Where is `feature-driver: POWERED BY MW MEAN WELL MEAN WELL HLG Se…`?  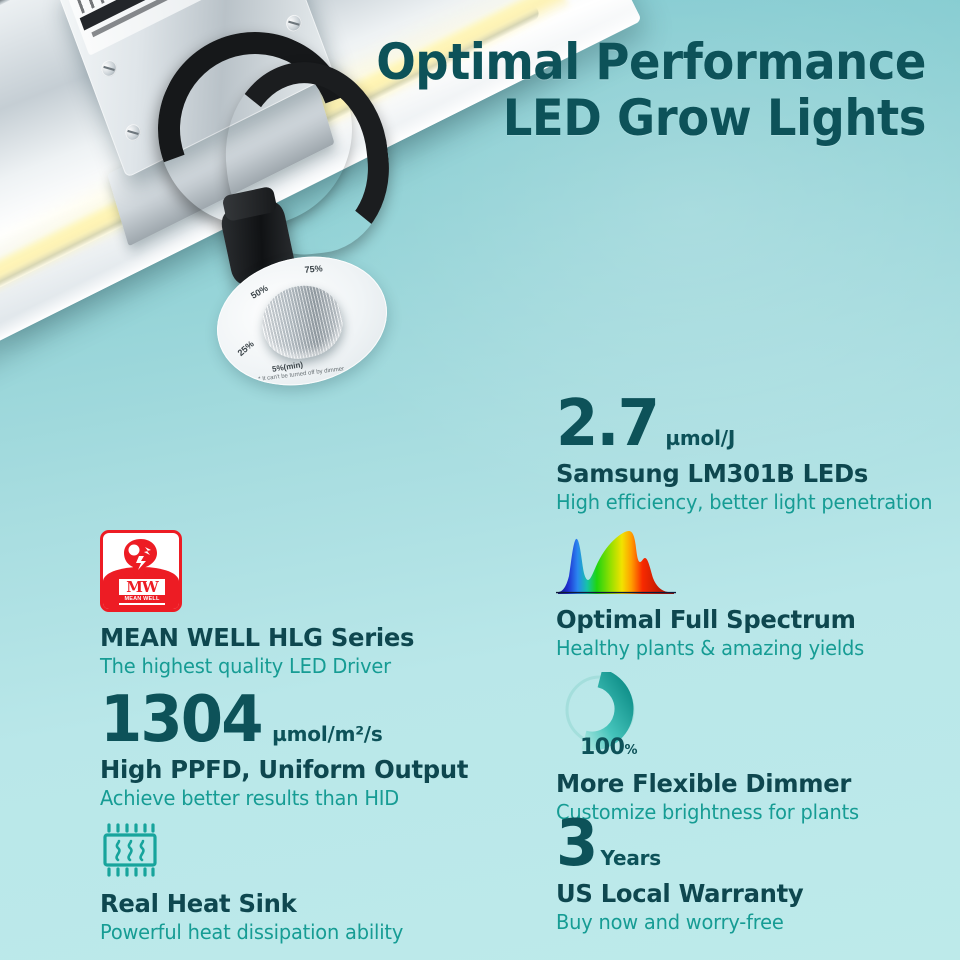
feature-driver: POWERED BY MW MEAN WELL MEAN WELL HLG Se… is located at coordinates (262, 604).